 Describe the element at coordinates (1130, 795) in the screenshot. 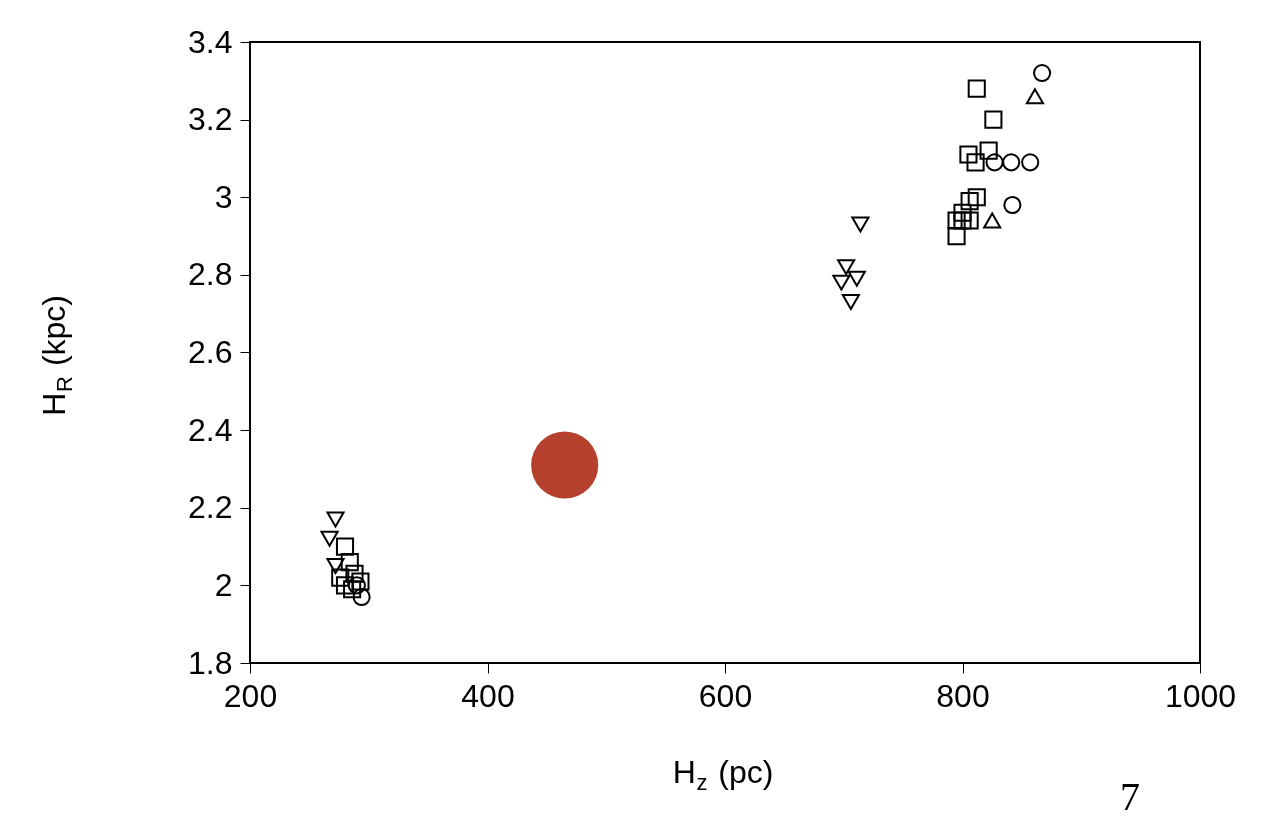

I see `text: 7` at that location.